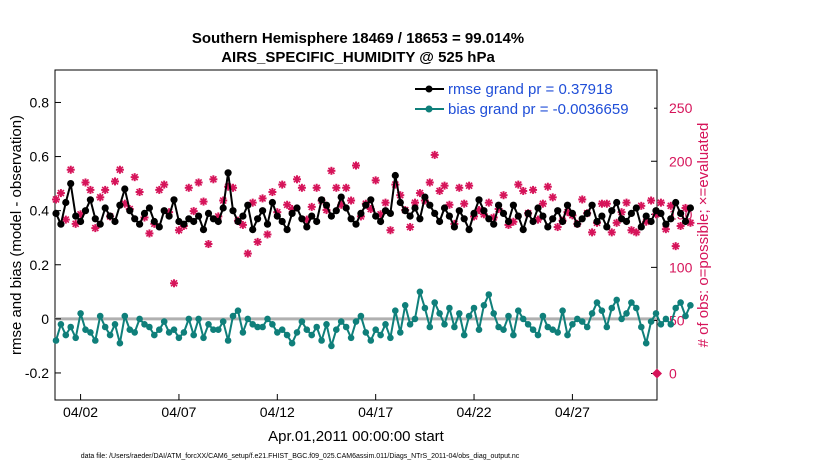  What do you see at coordinates (530, 89) in the screenshot?
I see `legend-rmse-label: rmse grand pr = 0.37918` at bounding box center [530, 89].